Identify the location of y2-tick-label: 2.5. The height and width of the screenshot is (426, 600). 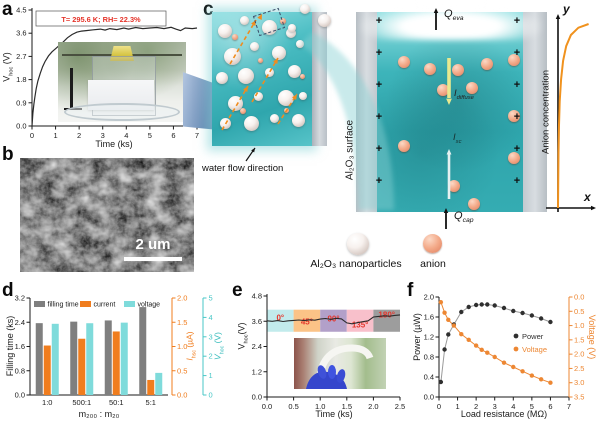
(579, 368).